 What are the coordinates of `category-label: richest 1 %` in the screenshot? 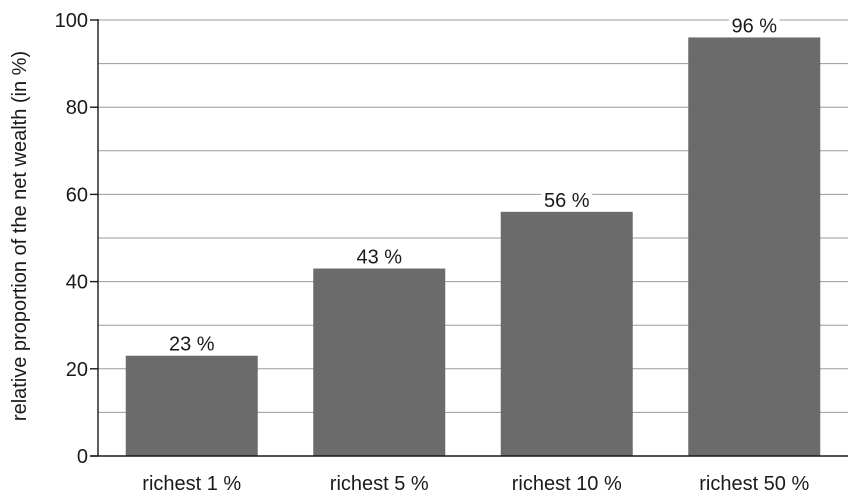 It's located at (191, 484).